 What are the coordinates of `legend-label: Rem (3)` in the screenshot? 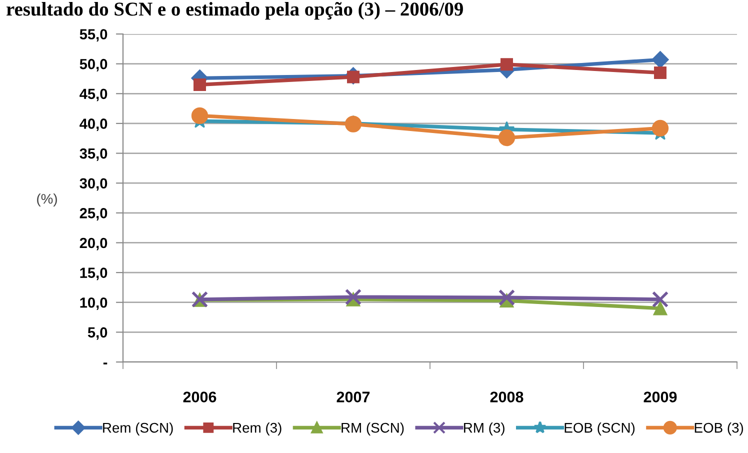 It's located at (257, 429).